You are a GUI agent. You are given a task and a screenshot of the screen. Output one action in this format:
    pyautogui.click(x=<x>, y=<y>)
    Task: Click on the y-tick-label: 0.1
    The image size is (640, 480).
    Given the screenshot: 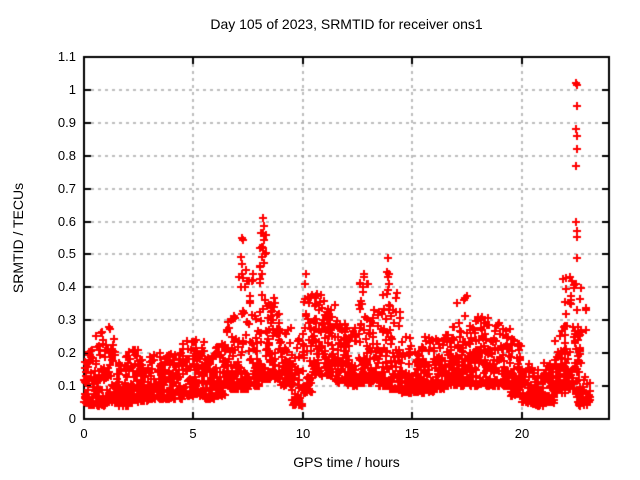 What is the action you would take?
    pyautogui.click(x=66, y=385)
    